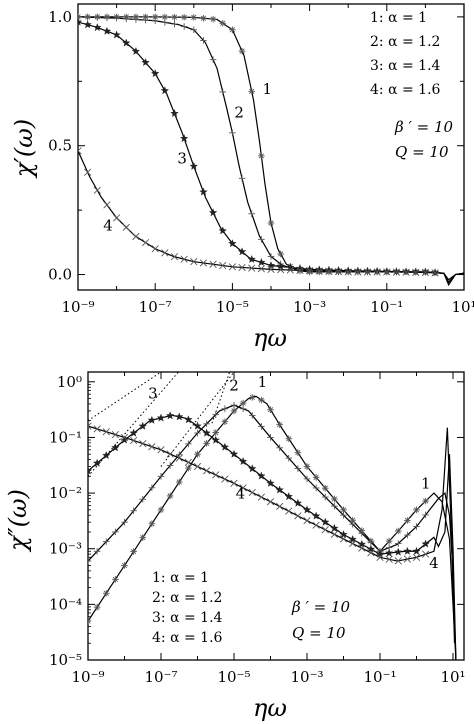 The width and height of the screenshot is (474, 724). I want to click on top-legend-entry: 2: α = 1.2, so click(405, 42).